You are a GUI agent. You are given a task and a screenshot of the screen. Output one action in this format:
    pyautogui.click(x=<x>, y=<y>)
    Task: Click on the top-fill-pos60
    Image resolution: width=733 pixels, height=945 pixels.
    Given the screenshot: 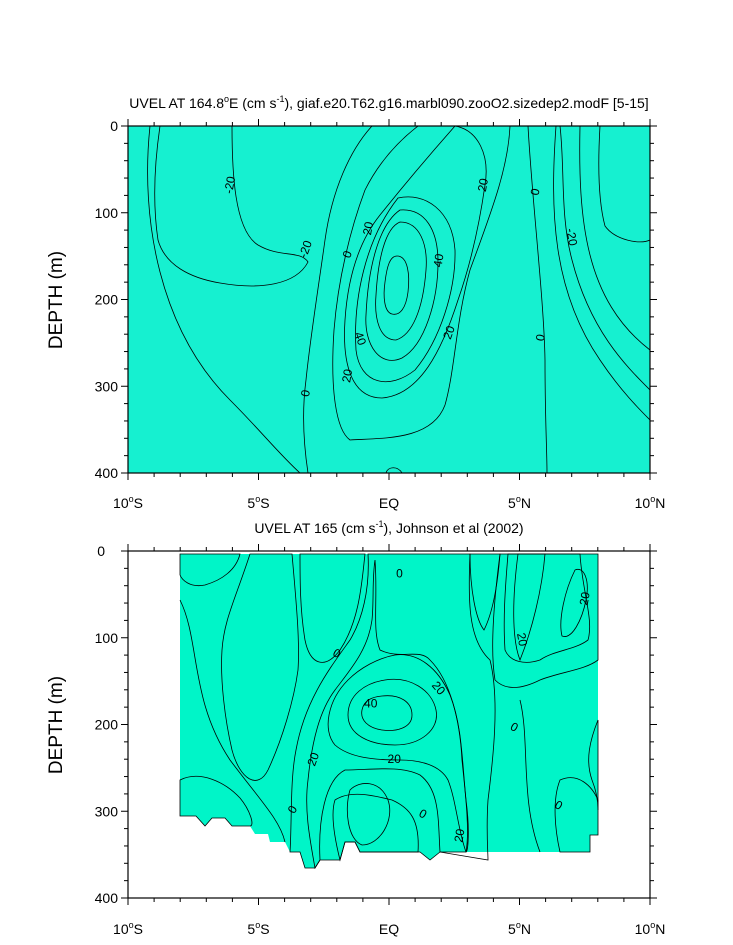 What is the action you would take?
    pyautogui.click(x=401, y=281)
    